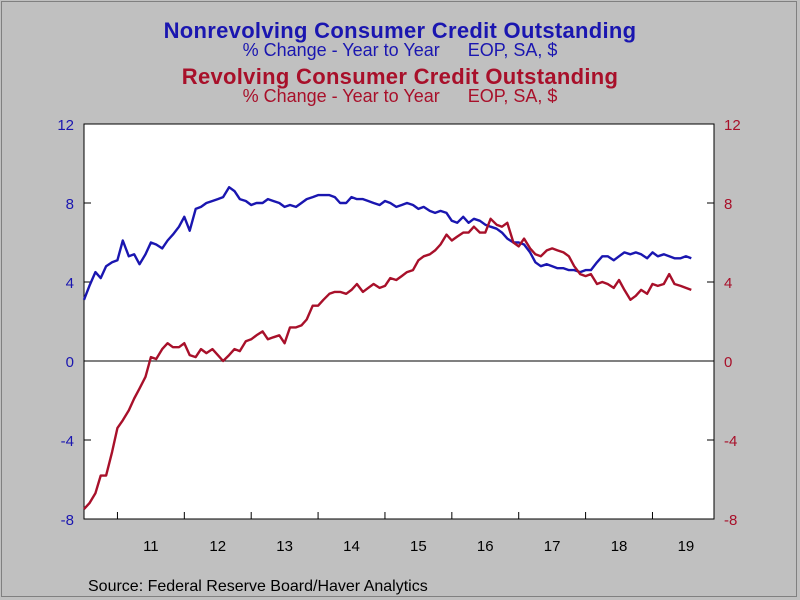 The height and width of the screenshot is (600, 800). What do you see at coordinates (67, 441) in the screenshot?
I see `y-left-tick-label: -4` at bounding box center [67, 441].